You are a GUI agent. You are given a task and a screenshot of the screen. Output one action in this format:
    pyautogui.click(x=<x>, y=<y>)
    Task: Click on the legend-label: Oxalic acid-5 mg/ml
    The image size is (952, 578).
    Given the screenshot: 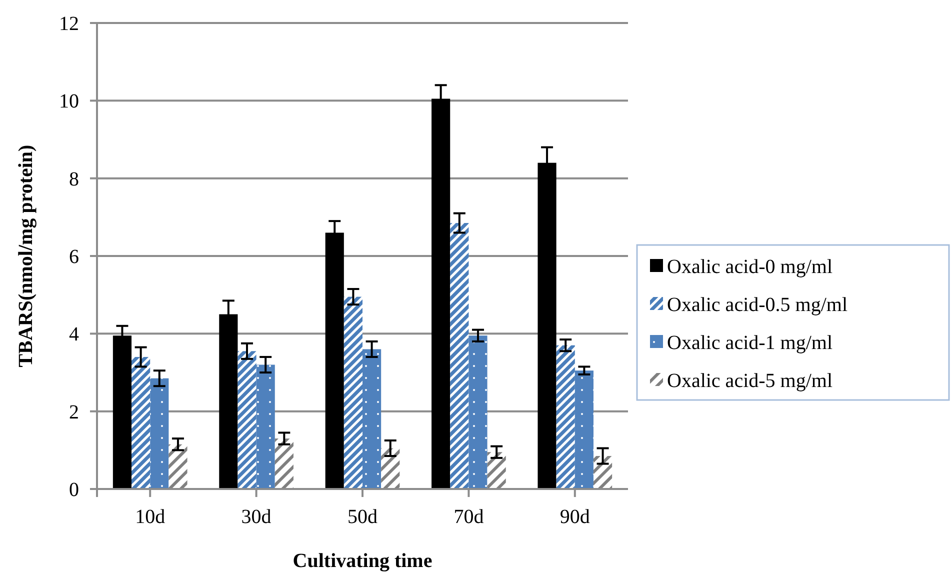 What is the action you would take?
    pyautogui.click(x=750, y=381)
    